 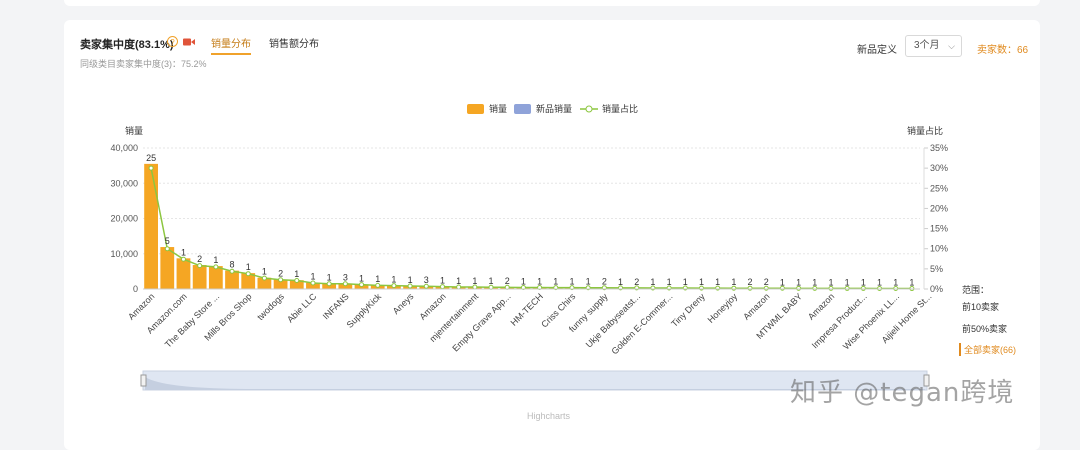 I want to click on y2-tick-label: 10%, so click(x=939, y=249).